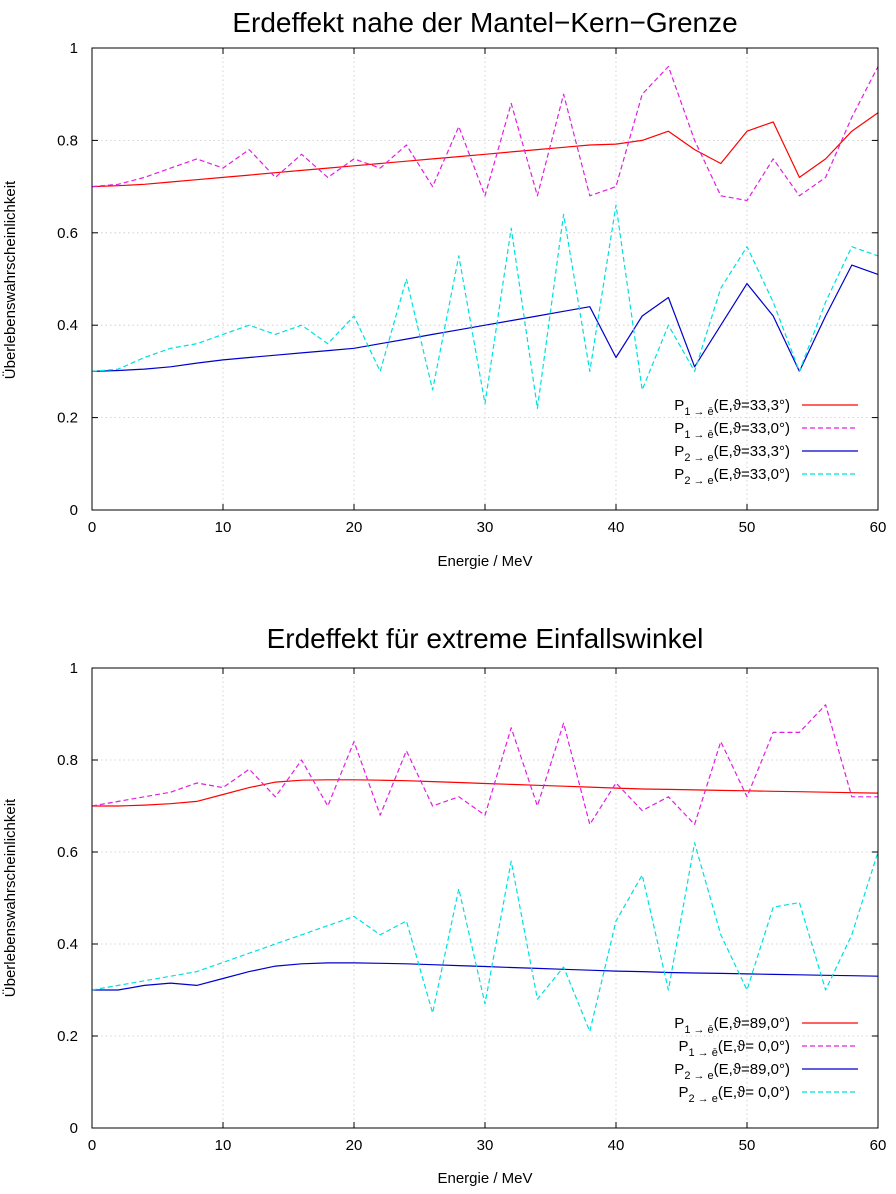 The image size is (896, 1194). Describe the element at coordinates (732, 453) in the screenshot. I see `chart-1-legend-entry-3: P2 → e(E,ϑ=33,3°)` at that location.